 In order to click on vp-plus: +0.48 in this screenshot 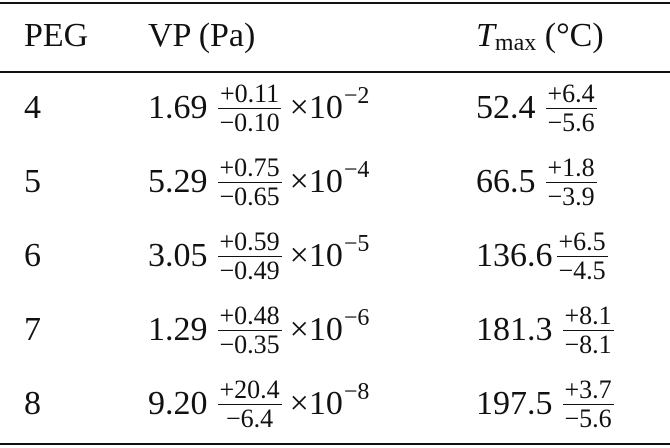, I will do `click(249, 315)`.